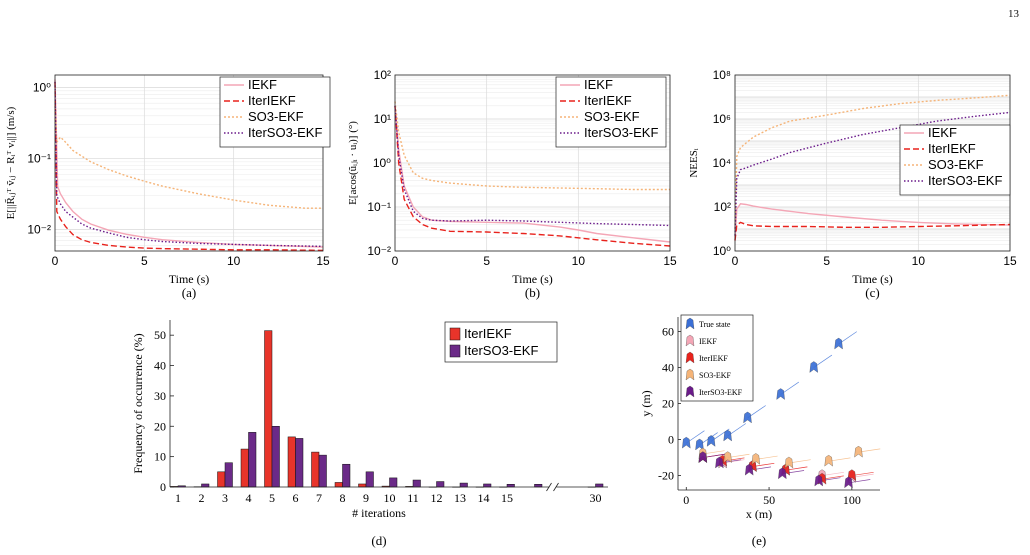 The image size is (1030, 555). Describe the element at coordinates (690, 357) in the screenshot. I see `legend-swatch-iteriekf` at that location.